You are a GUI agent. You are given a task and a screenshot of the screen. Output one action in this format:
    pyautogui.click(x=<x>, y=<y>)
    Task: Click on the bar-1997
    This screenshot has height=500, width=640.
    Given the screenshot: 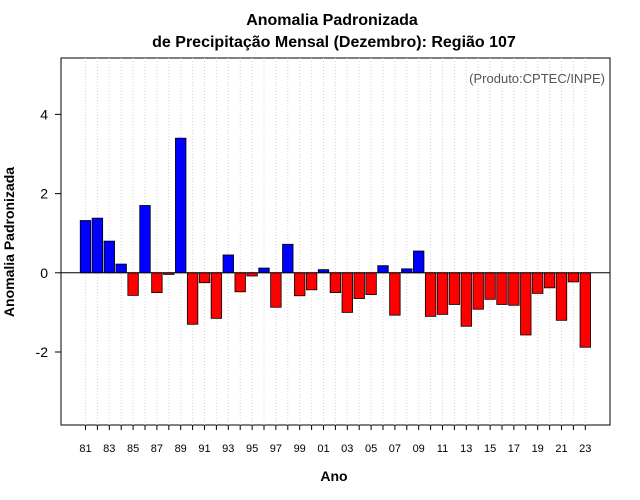 What is the action you would take?
    pyautogui.click(x=276, y=290)
    